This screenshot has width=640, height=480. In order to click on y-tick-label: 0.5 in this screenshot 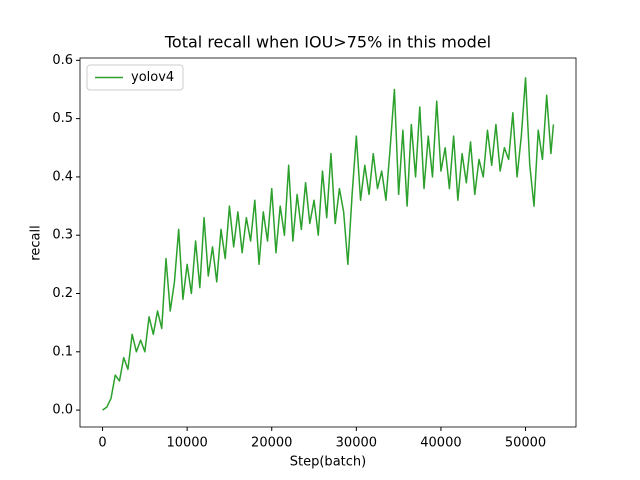, I will do `click(62, 118)`.